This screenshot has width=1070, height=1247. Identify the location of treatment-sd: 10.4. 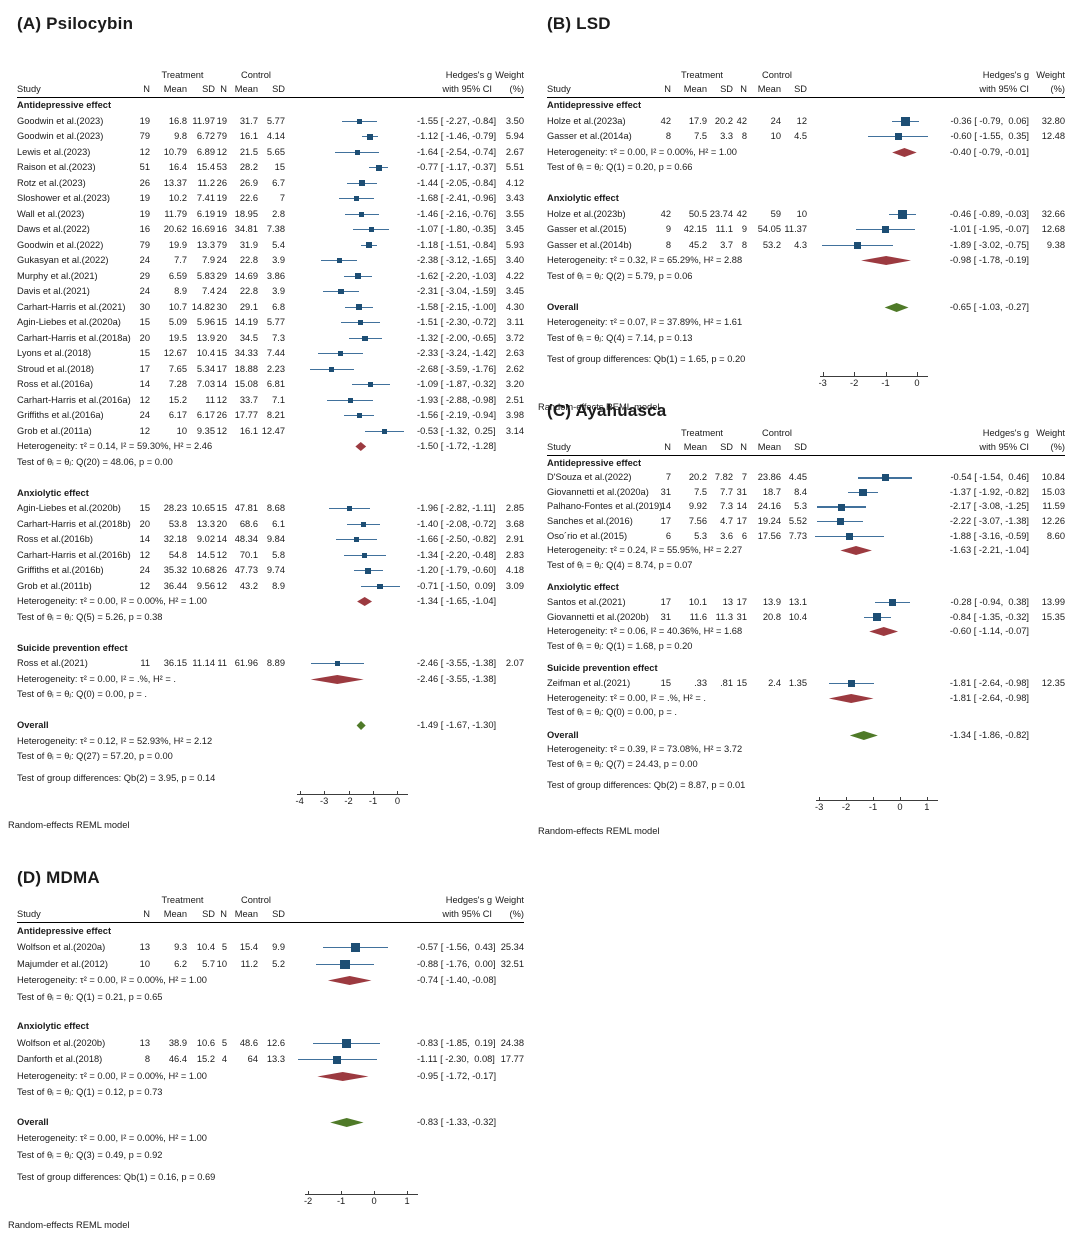
(205, 947).